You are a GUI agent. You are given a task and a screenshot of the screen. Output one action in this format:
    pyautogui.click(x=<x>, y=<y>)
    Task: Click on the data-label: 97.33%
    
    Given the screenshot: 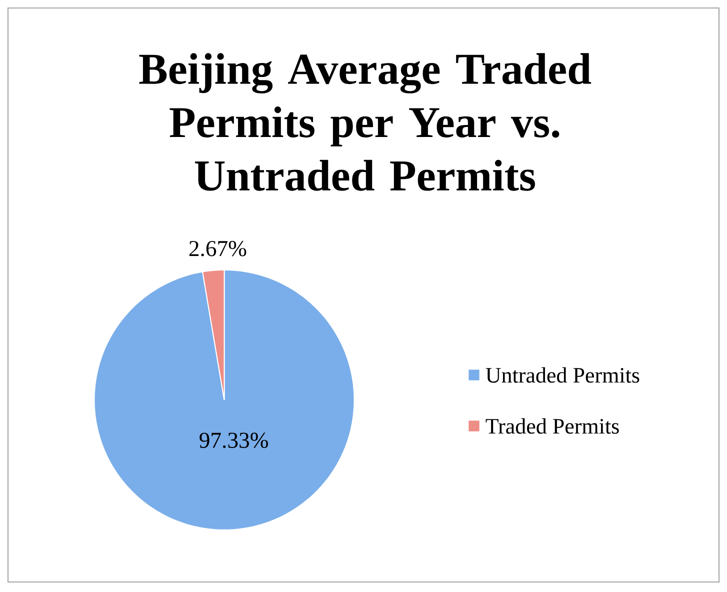 What is the action you would take?
    pyautogui.click(x=234, y=440)
    